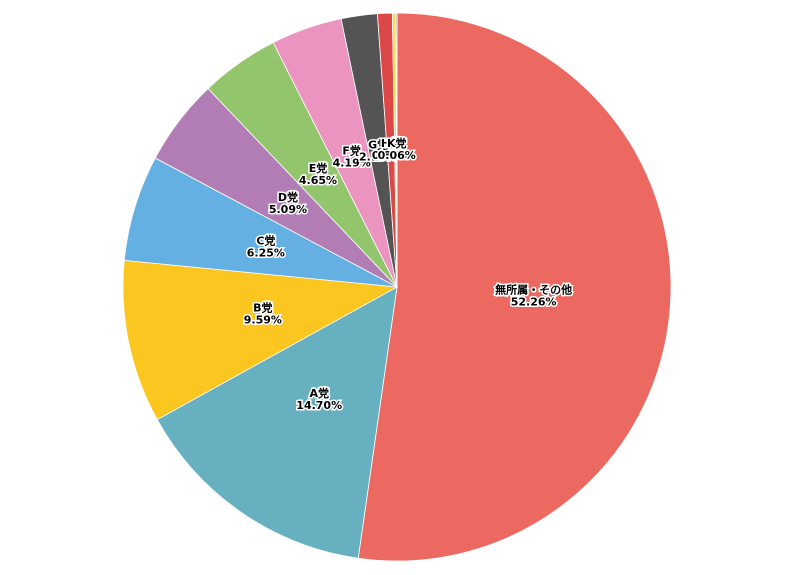  Describe the element at coordinates (288, 197) in the screenshot. I see `slice-label: D党` at that location.